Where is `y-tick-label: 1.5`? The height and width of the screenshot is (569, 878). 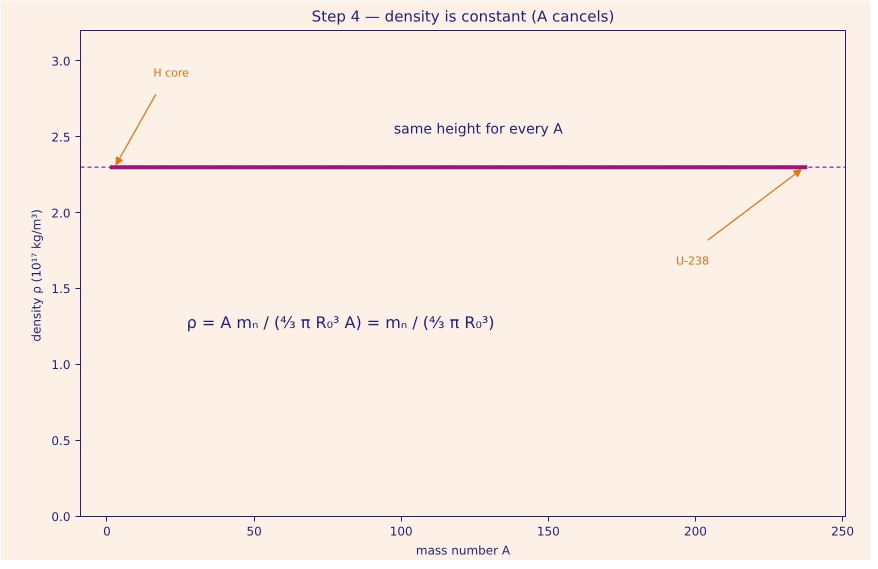
y-tick-label: 1.5 is located at coordinates (61, 289).